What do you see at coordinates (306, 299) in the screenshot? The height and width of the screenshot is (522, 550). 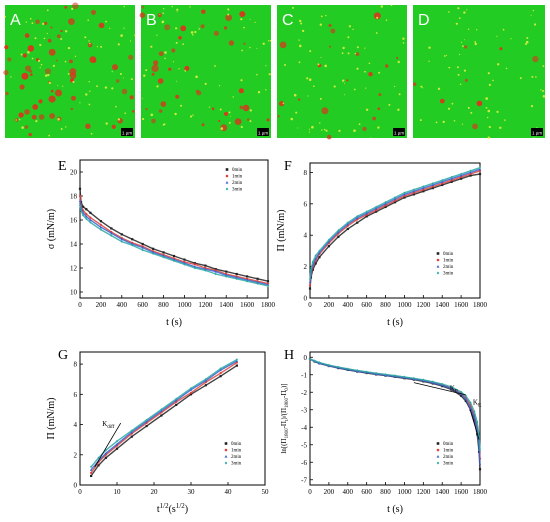 I see `y-tick-label: 0` at bounding box center [306, 299].